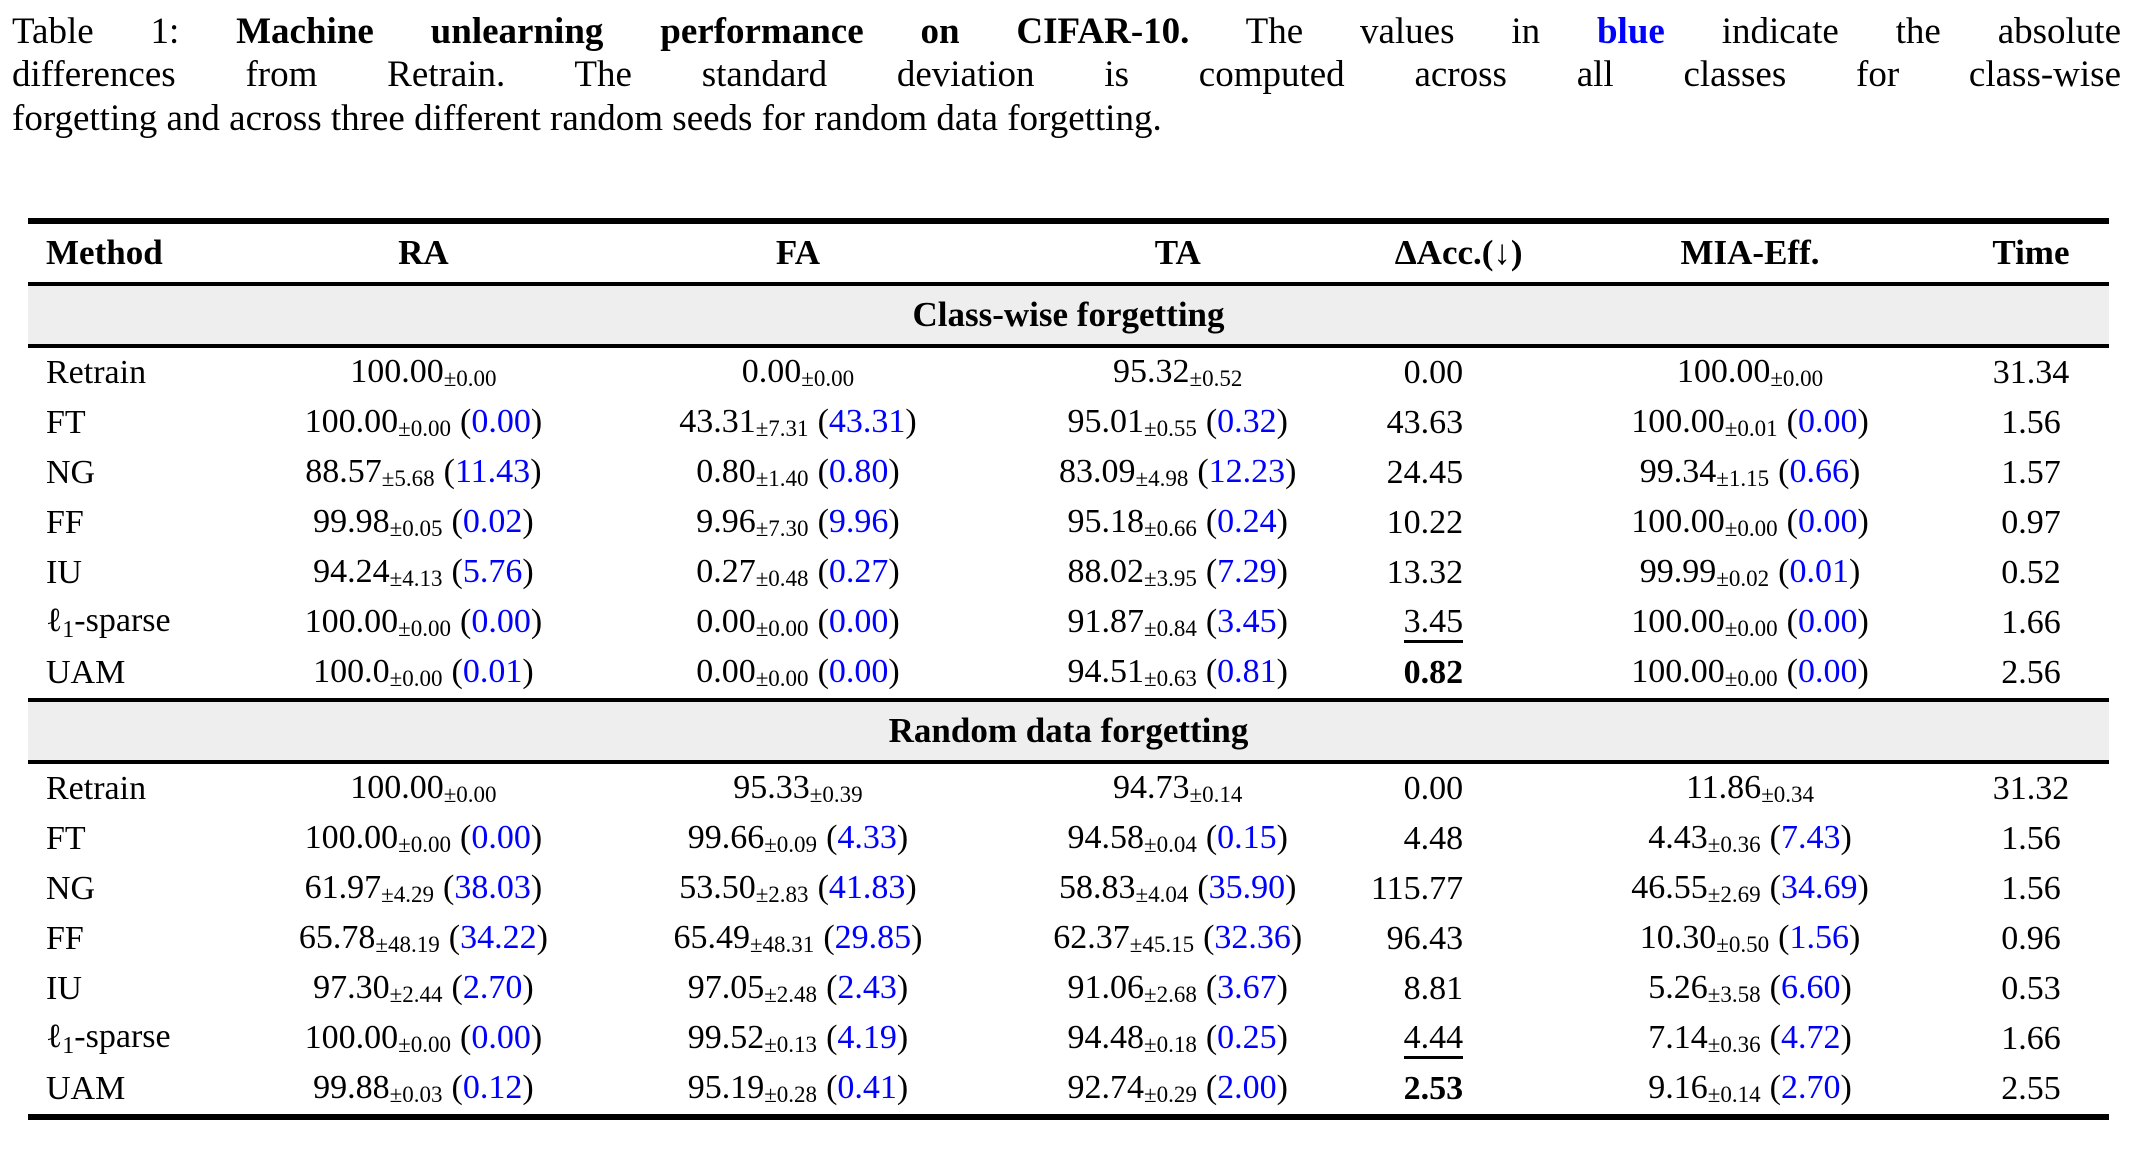 The height and width of the screenshot is (1165, 2137). What do you see at coordinates (1177, 839) in the screenshot?
I see `ta-cell: 94.58±0.04 (0.15)` at bounding box center [1177, 839].